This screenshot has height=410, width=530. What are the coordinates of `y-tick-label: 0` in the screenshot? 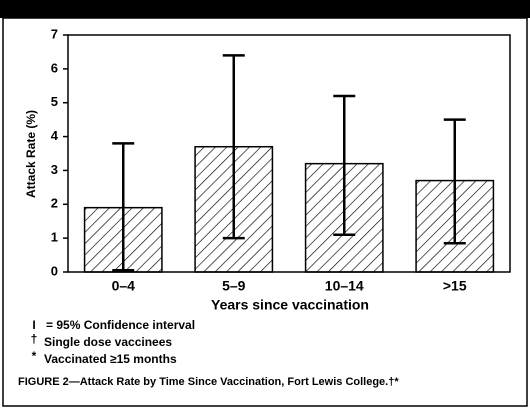 It's located at (54, 270).